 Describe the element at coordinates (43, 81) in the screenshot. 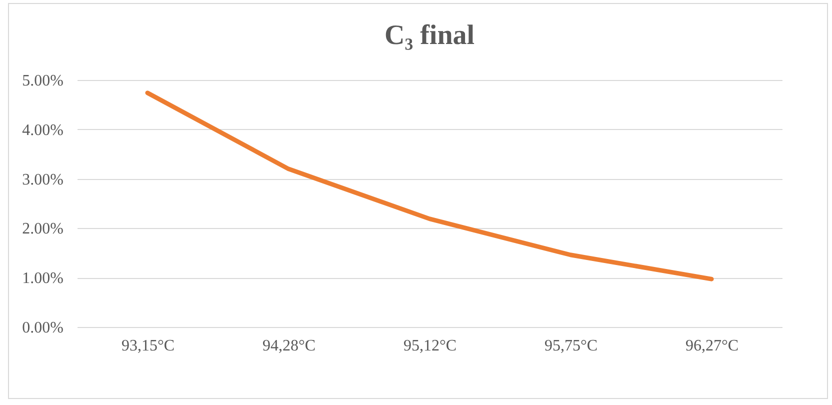

I see `y-tick-label: 5.00%` at that location.